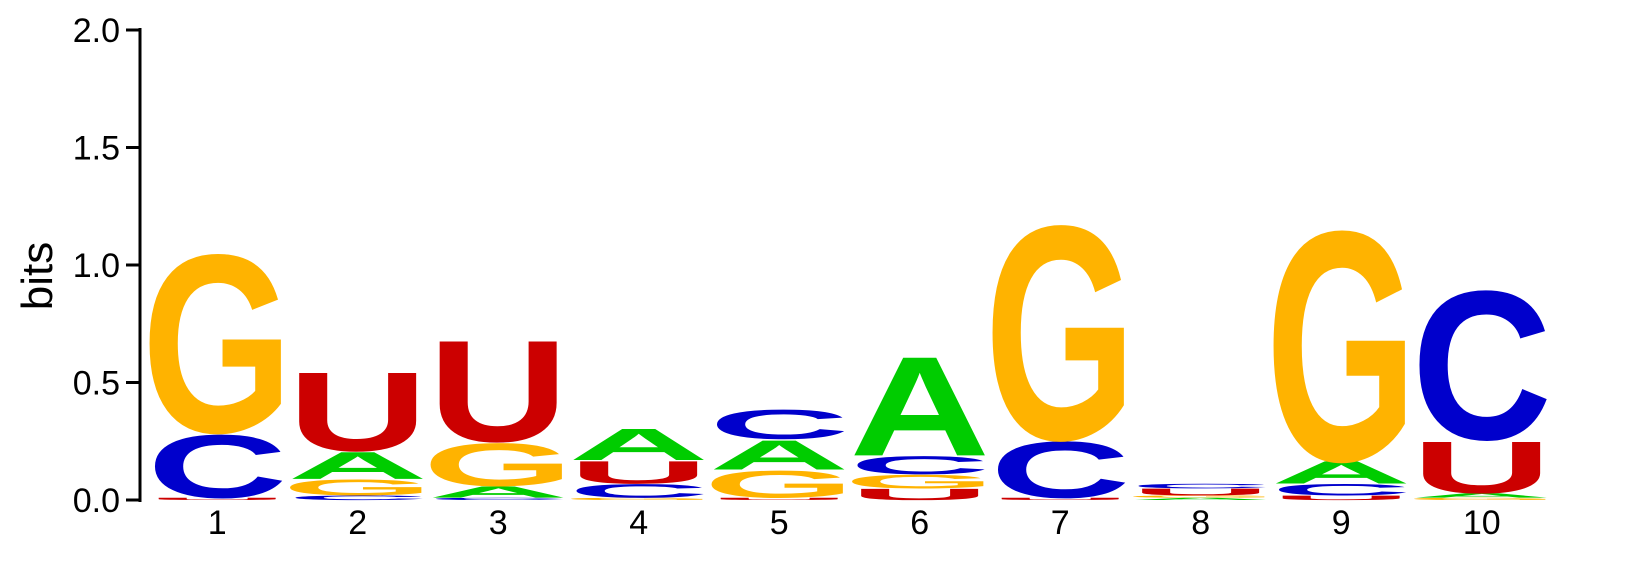 The height and width of the screenshot is (565, 1630). What do you see at coordinates (779, 523) in the screenshot?
I see `x-tick-label: 5` at bounding box center [779, 523].